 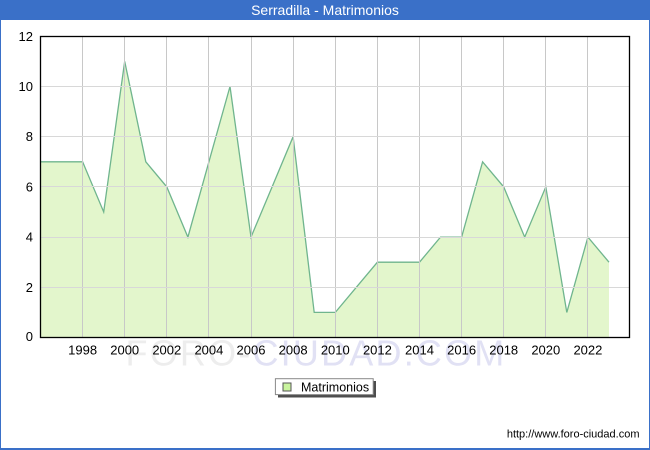 I want to click on svg-text: 1998, so click(x=82, y=350).